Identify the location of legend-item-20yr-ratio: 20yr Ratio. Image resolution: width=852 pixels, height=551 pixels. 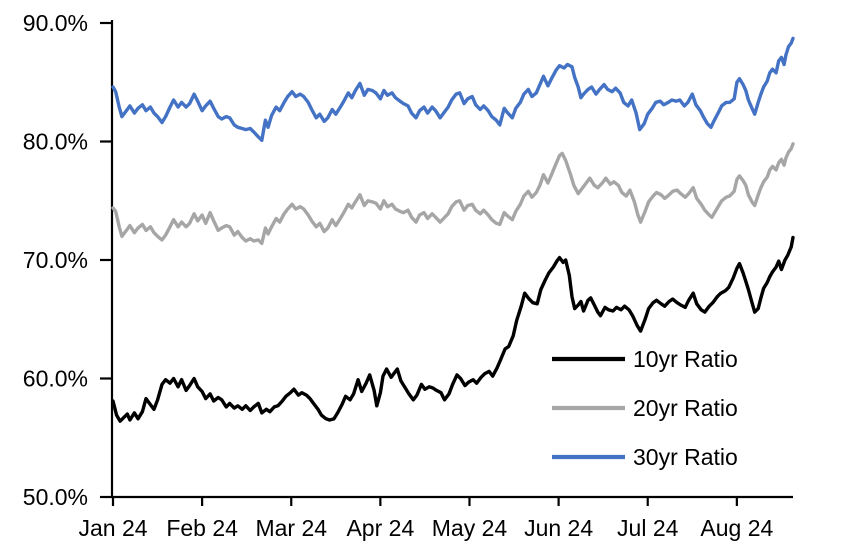
(645, 408).